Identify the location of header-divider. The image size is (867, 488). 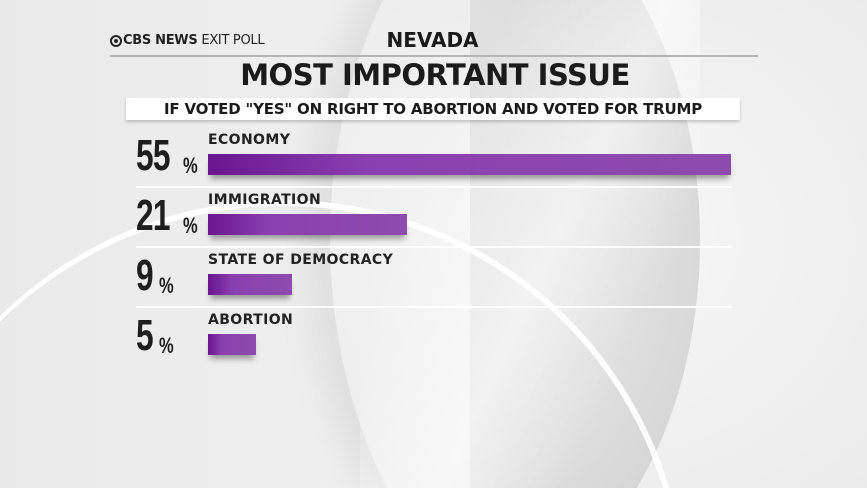
(434, 56).